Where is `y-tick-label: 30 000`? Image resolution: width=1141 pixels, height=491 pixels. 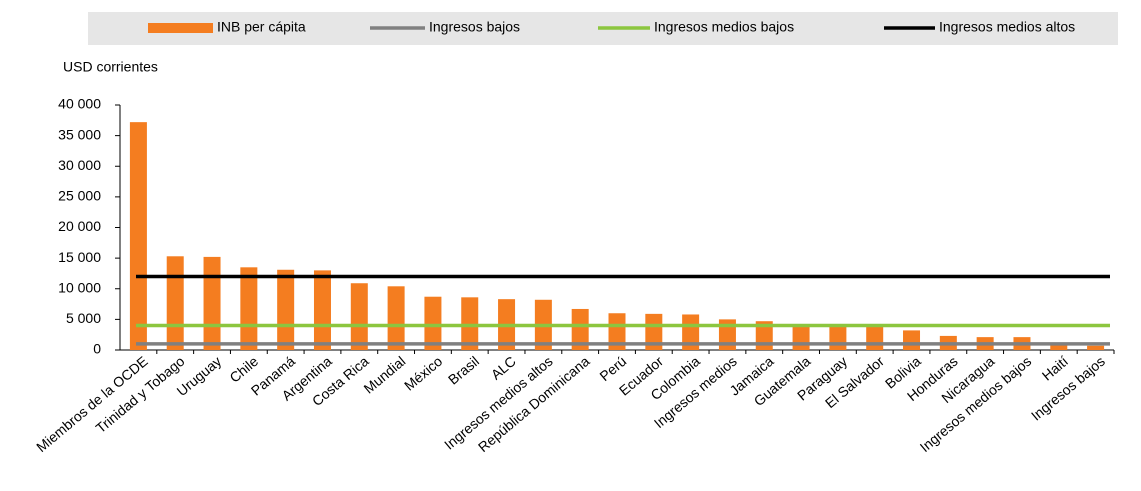 y-tick-label: 30 000 is located at coordinates (79, 165).